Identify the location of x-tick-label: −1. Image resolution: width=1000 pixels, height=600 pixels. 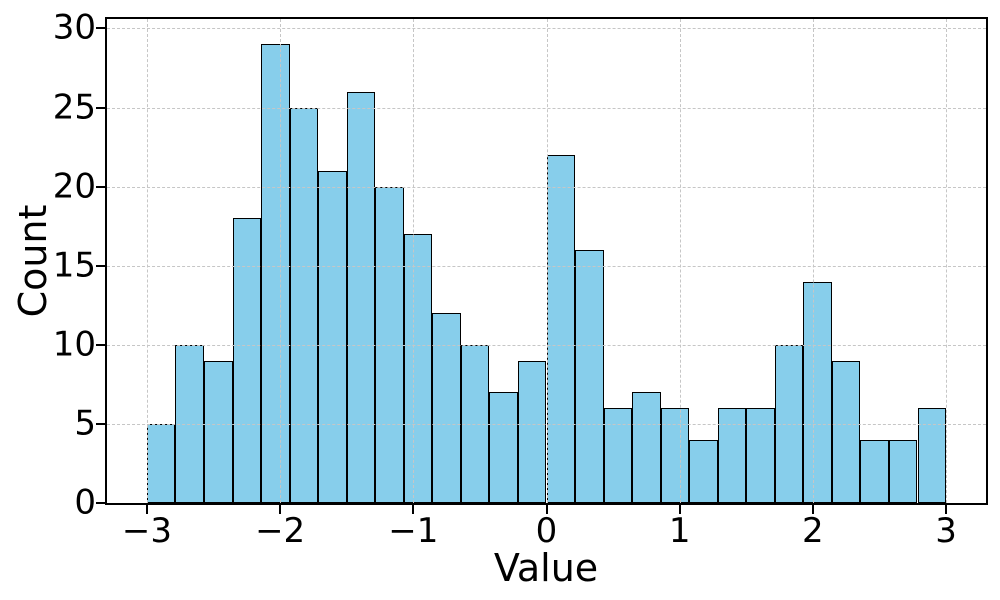
(413, 531).